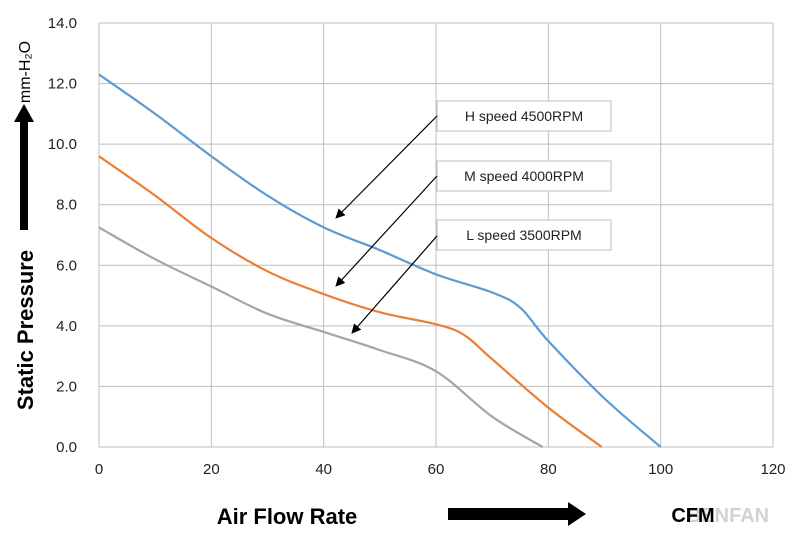  What do you see at coordinates (481, 276) in the screenshot?
I see `callout-l: L speed 3500RPM` at bounding box center [481, 276].